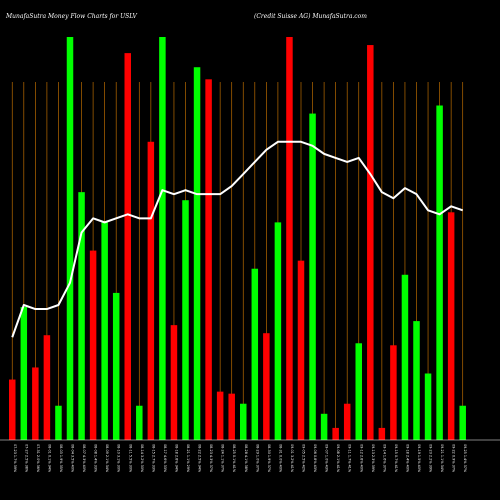  Describe the element at coordinates (188, 458) in the screenshot. I see `x-tick-label: 08-21 1.1% 29%` at that location.